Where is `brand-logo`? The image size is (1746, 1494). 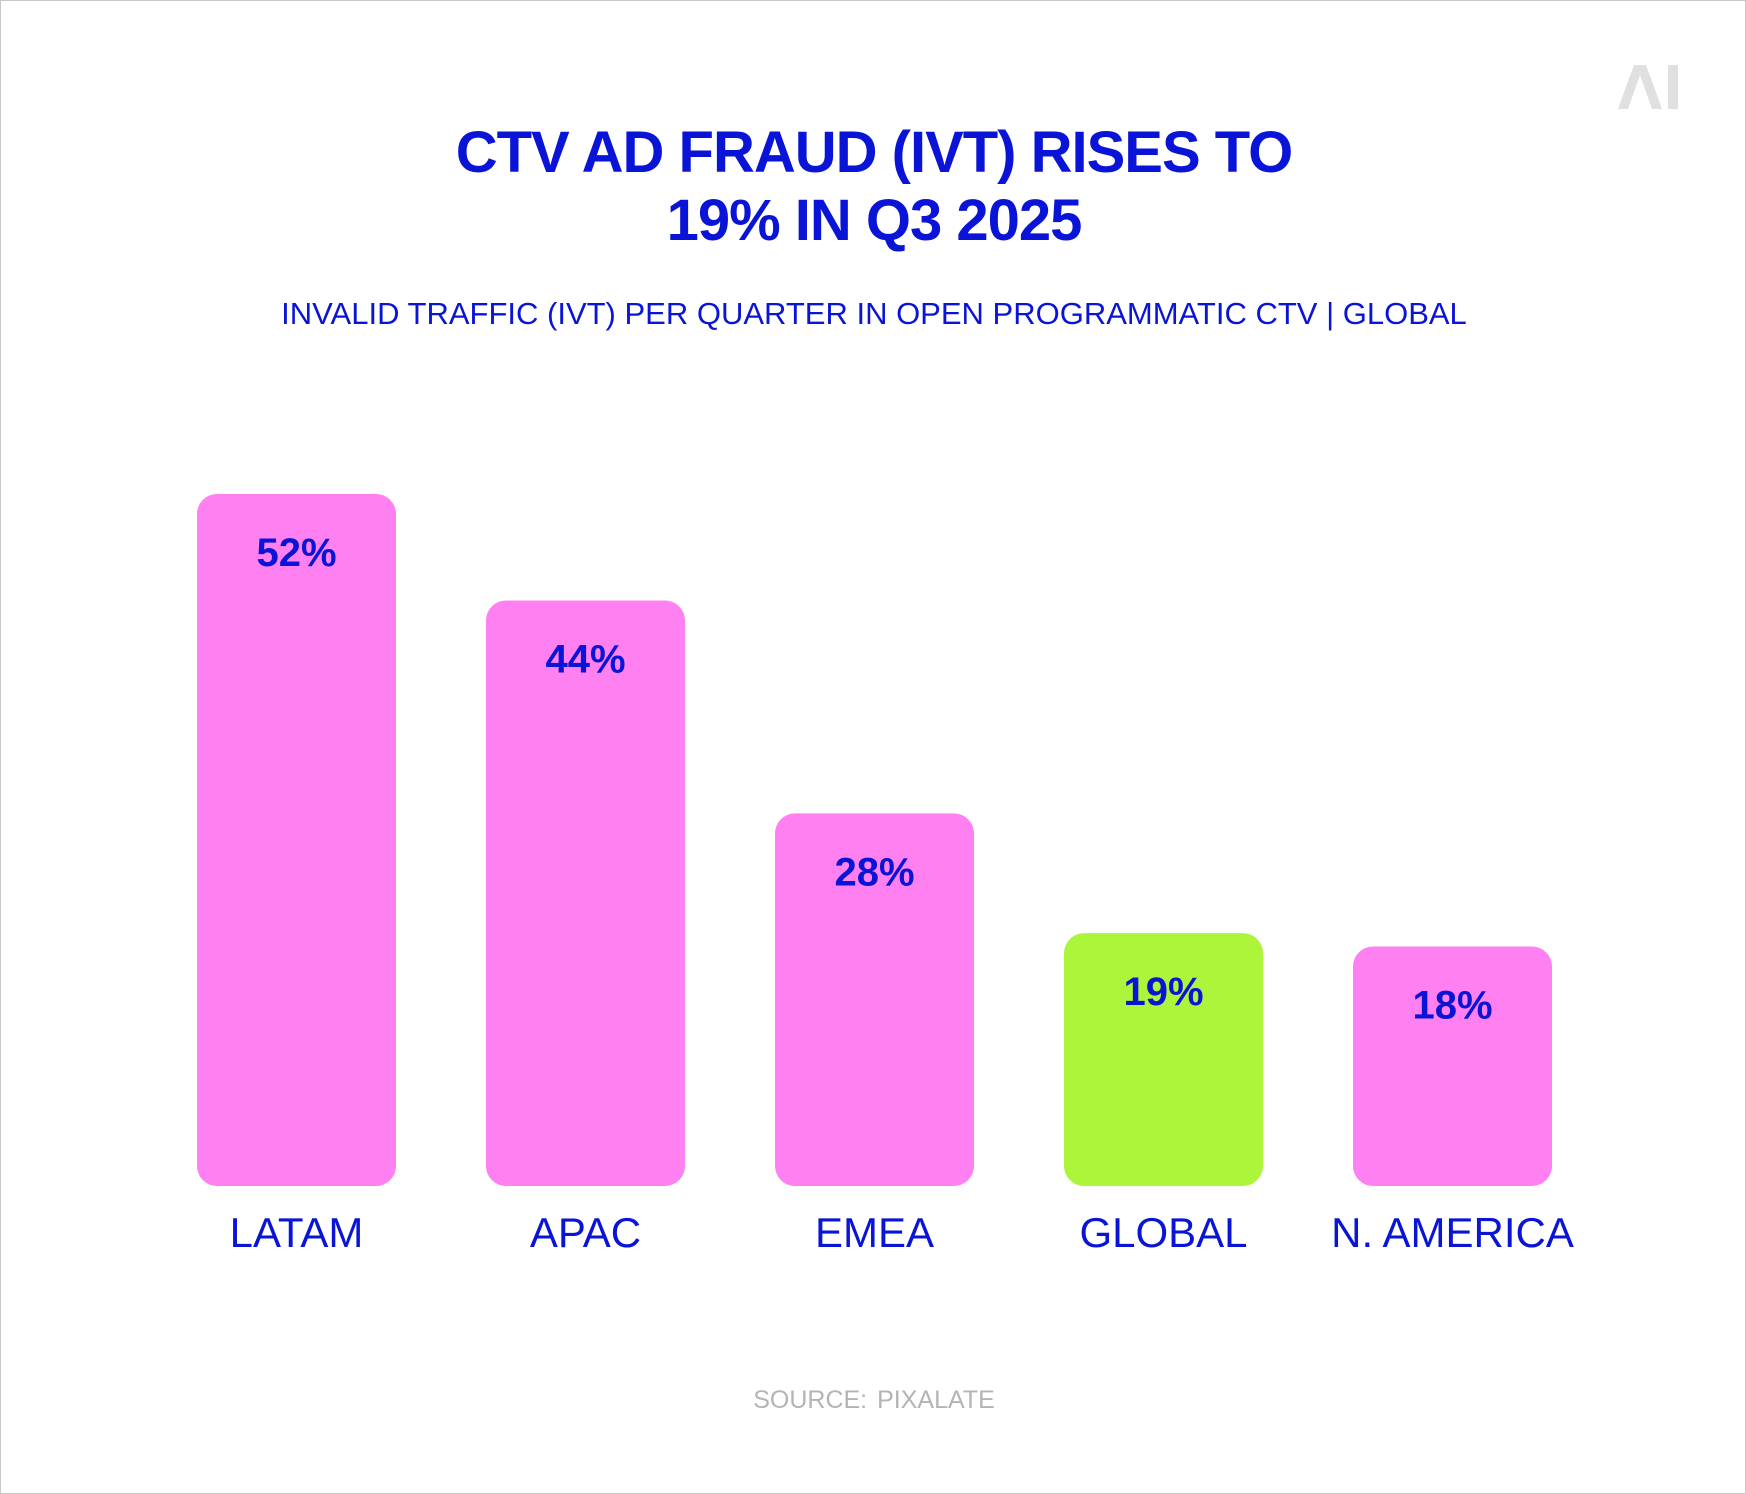 brand-logo is located at coordinates (1648, 87).